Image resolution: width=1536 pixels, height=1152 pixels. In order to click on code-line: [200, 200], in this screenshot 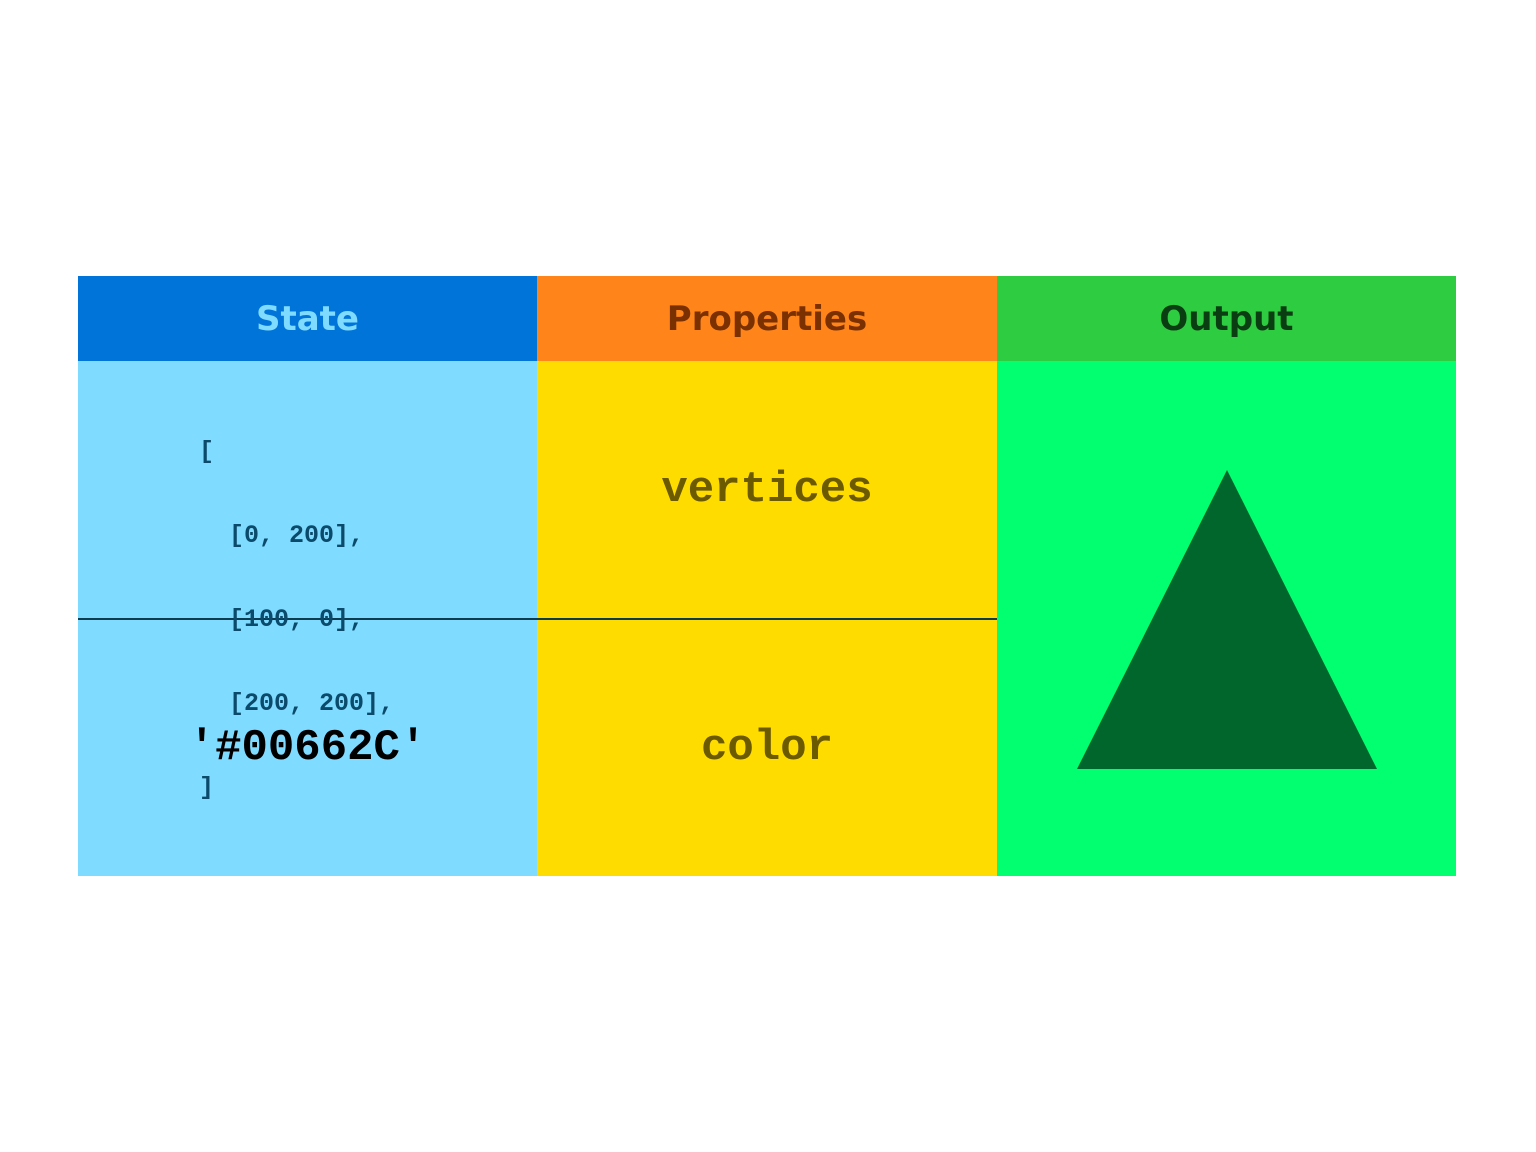, I will do `click(297, 703)`.